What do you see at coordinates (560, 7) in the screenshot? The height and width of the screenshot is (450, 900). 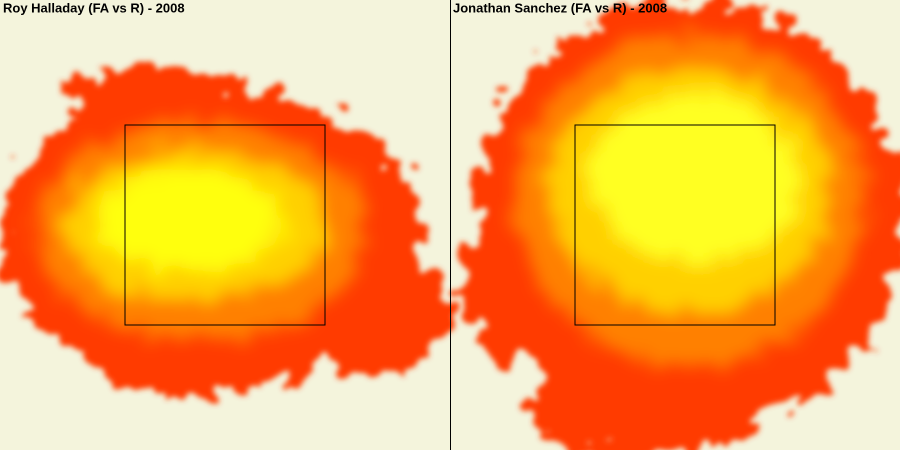 I see `panel-title: Jonathan Sanchez (FA vs R) - 2008` at bounding box center [560, 7].